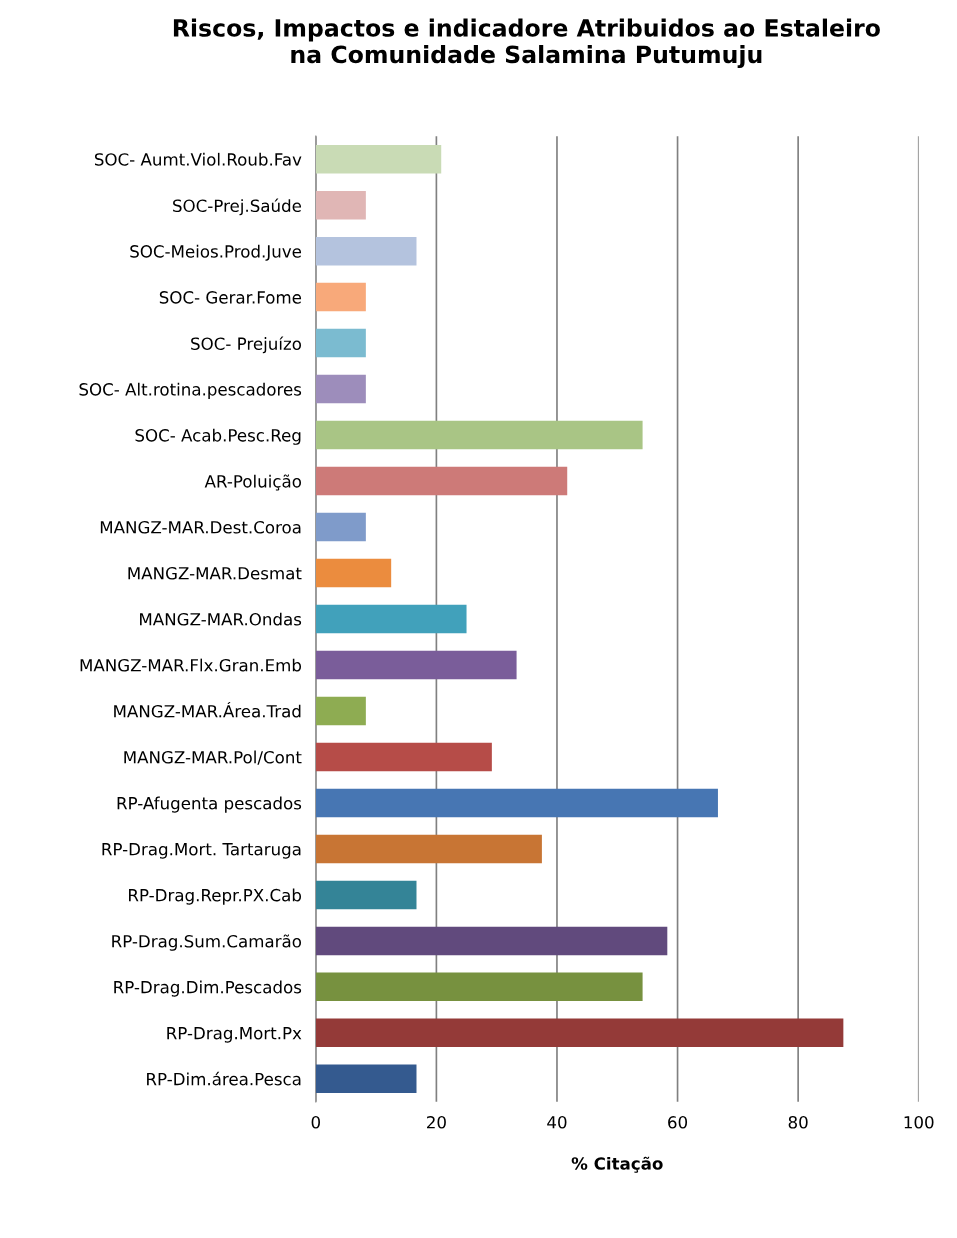 Image resolution: width=957 pixels, height=1238 pixels. I want to click on y-tick-label: SOC- Alt.rotina.pescadores, so click(190, 390).